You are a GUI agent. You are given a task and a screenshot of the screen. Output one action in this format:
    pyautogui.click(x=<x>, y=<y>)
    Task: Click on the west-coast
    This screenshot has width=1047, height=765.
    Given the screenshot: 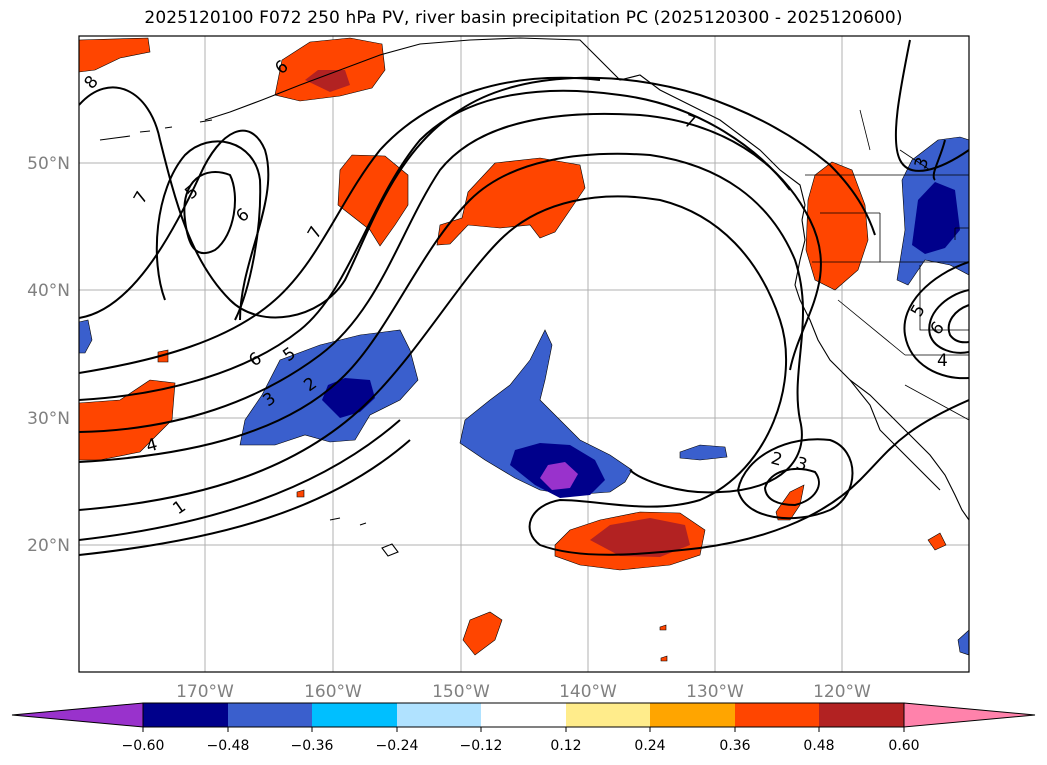 What is the action you would take?
    pyautogui.click(x=881, y=370)
    